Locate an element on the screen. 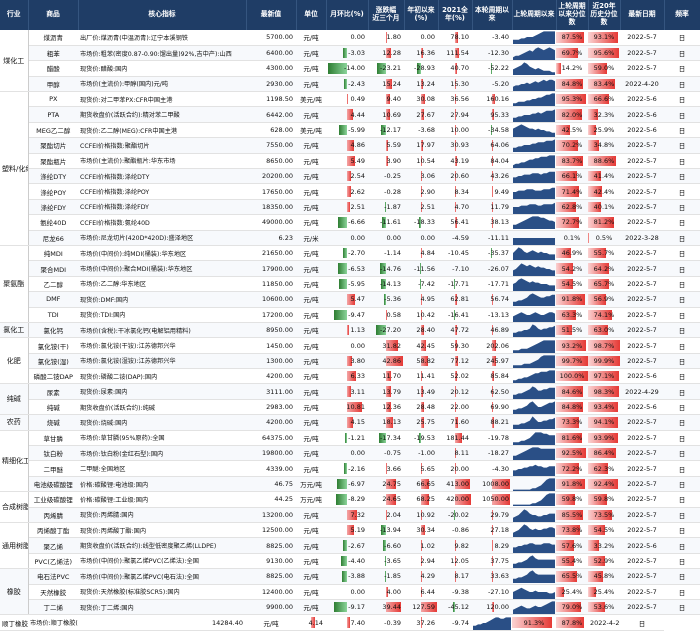 The width and height of the screenshot is (700, 638). change-value: 7.32 is located at coordinates (357, 514).